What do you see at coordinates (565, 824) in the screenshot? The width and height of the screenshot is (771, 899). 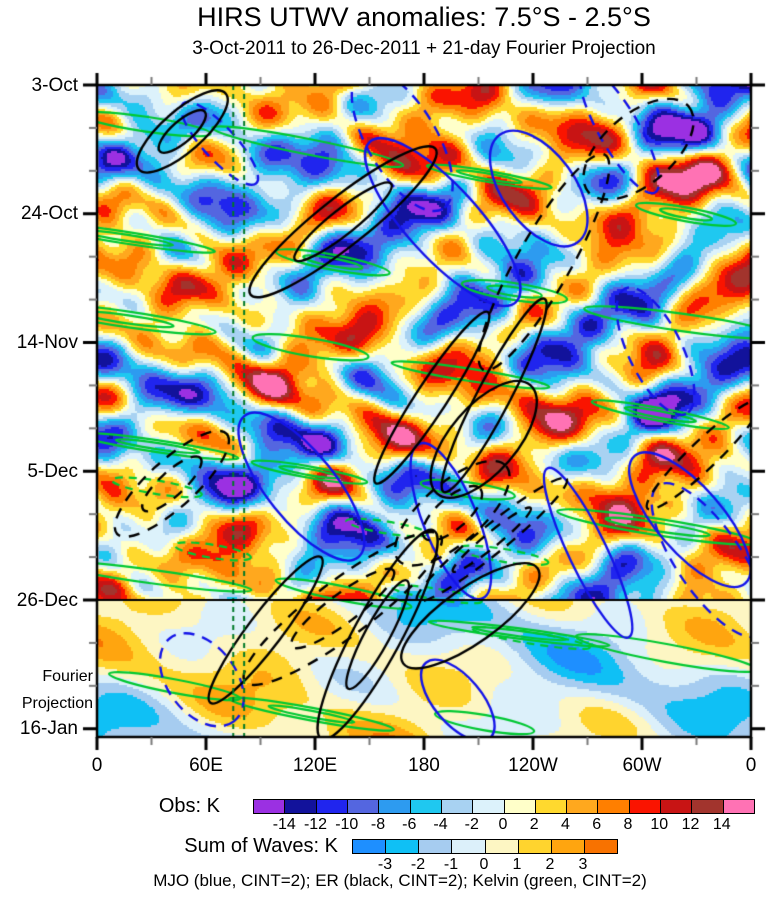 I see `colorbar-tick-label: 4` at bounding box center [565, 824].